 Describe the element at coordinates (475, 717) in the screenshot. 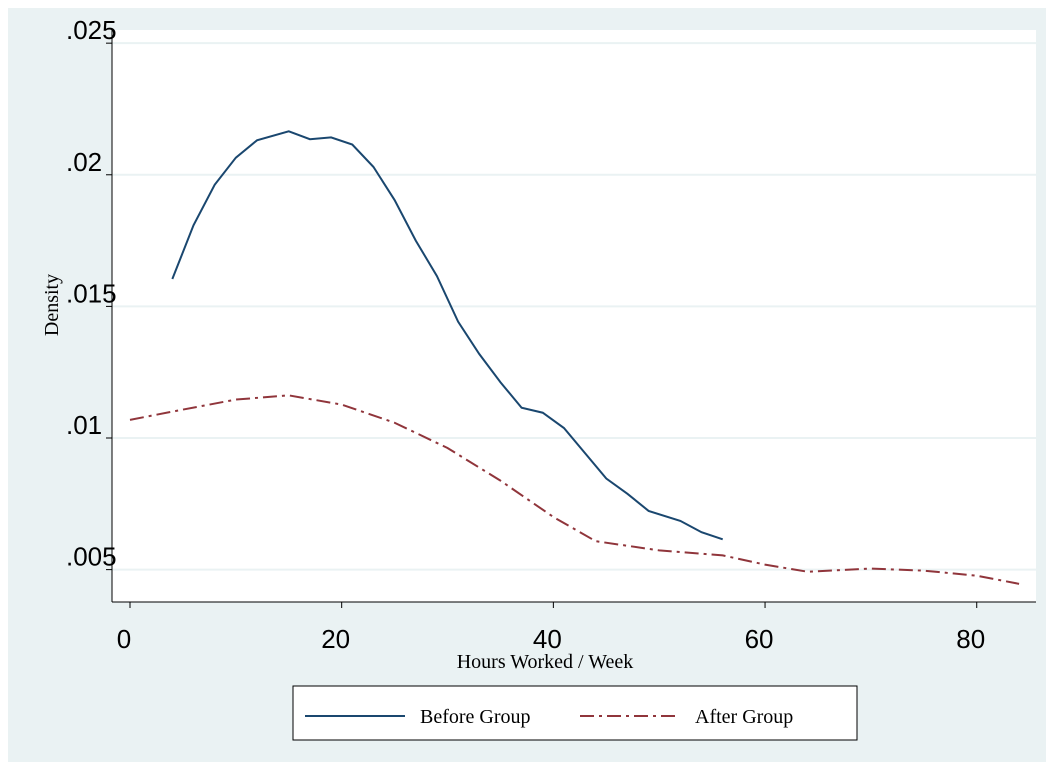

I see `legend-label: Before Group` at that location.